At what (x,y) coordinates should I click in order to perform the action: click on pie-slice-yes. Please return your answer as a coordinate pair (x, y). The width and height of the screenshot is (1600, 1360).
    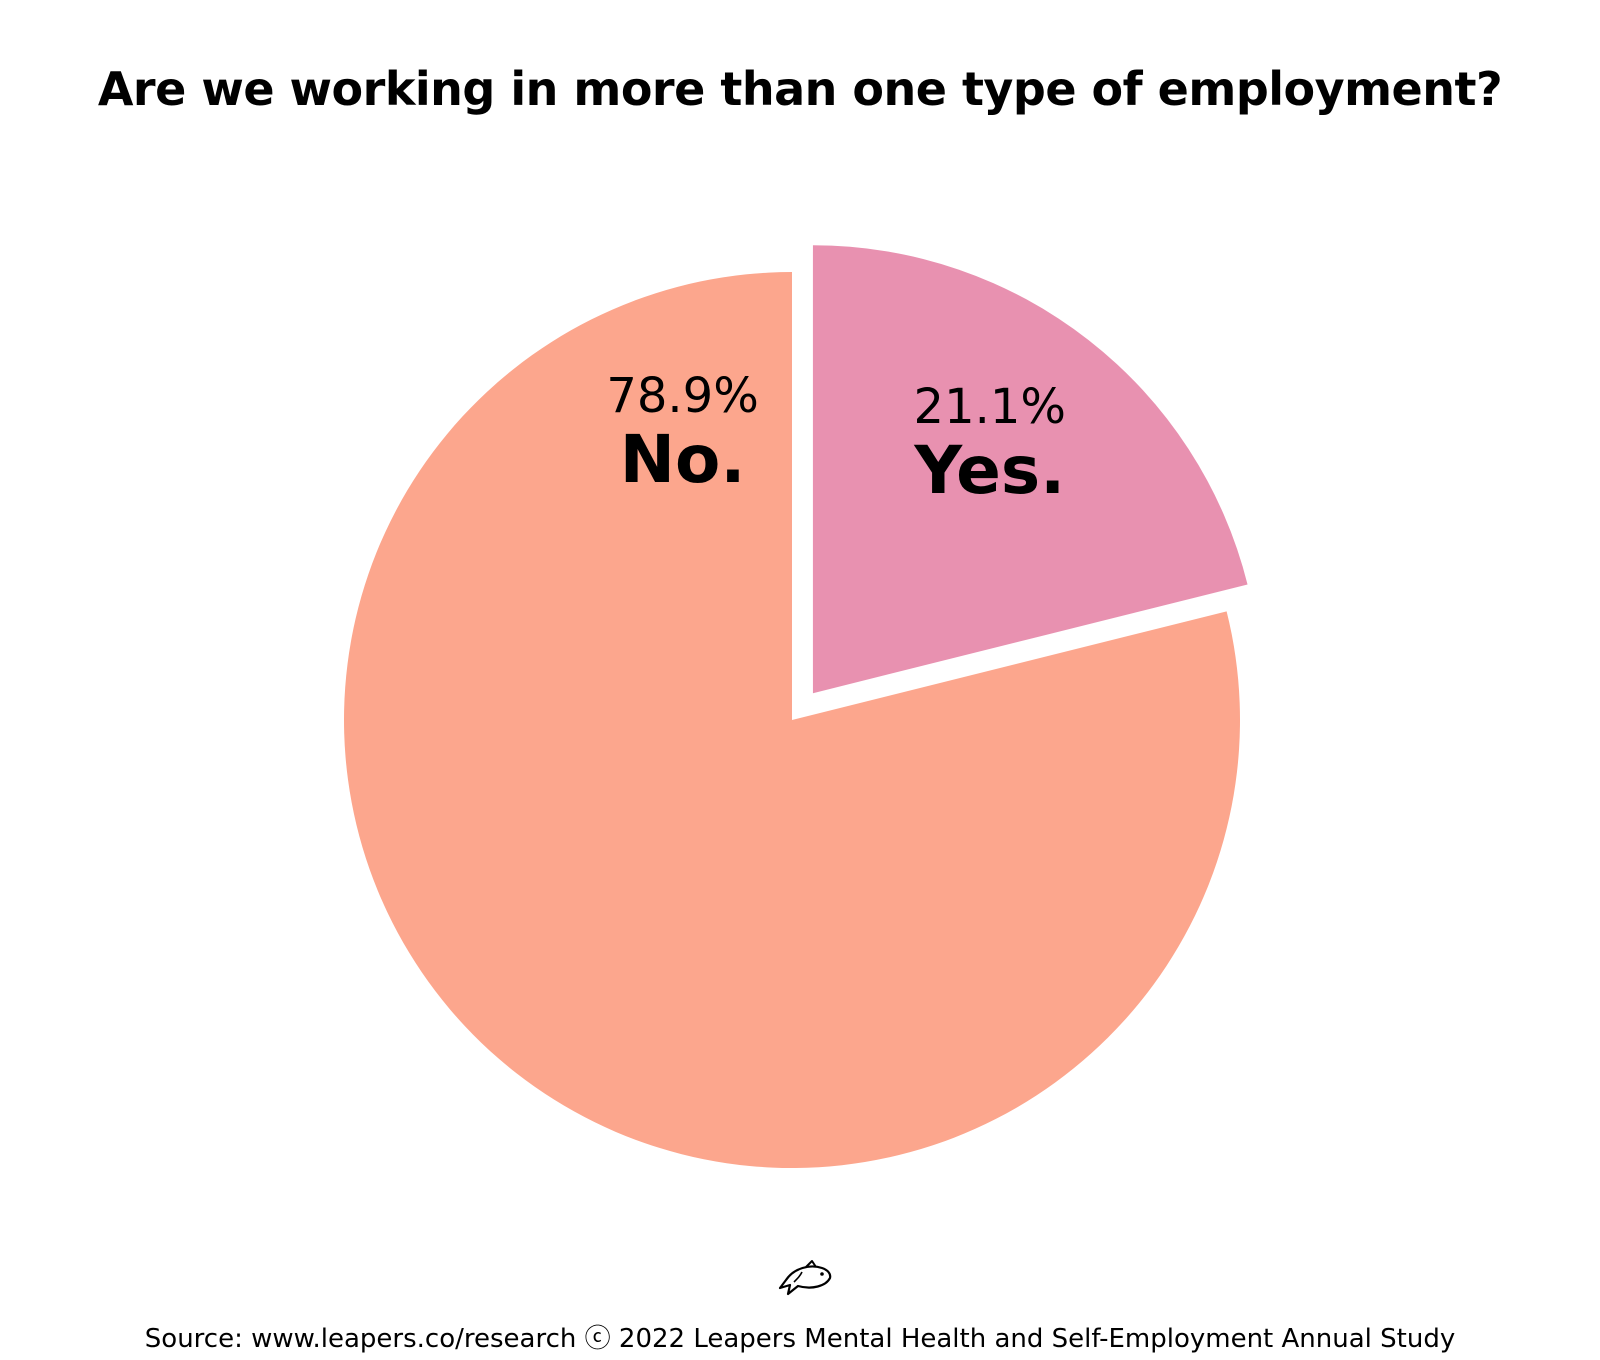
    Looking at the image, I should click on (1030, 469).